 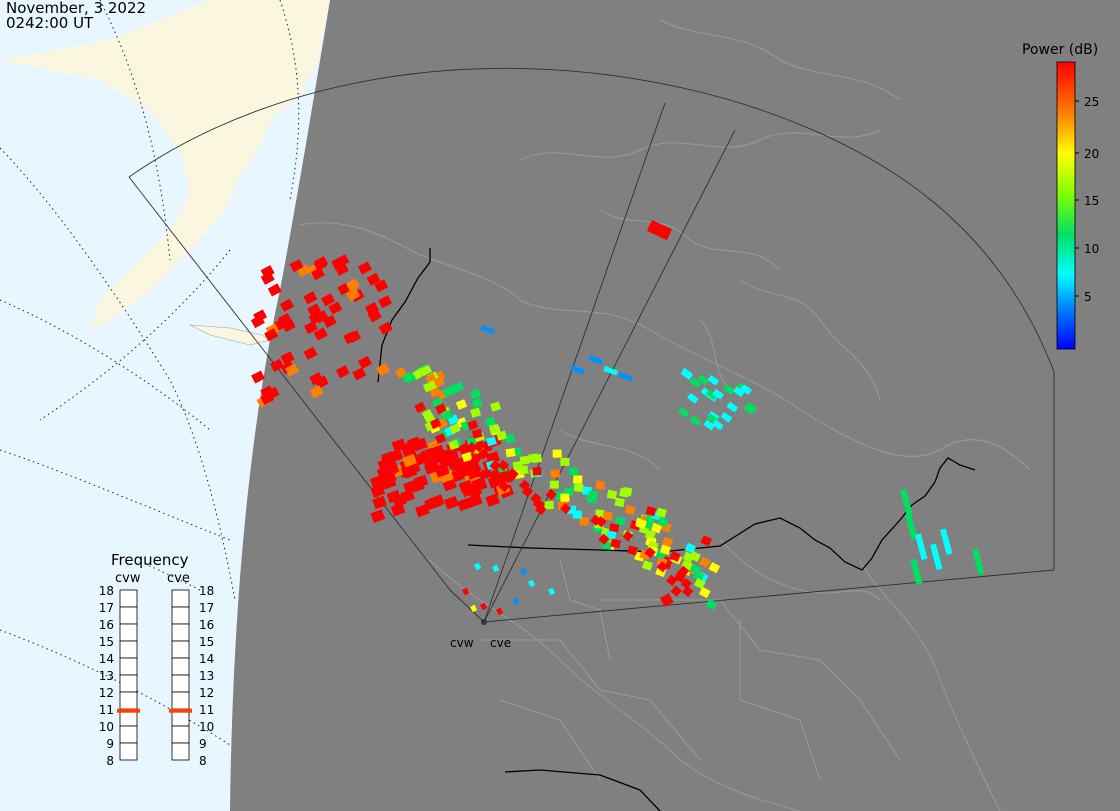 I want to click on freq-tick-label: 12, so click(x=106, y=693).